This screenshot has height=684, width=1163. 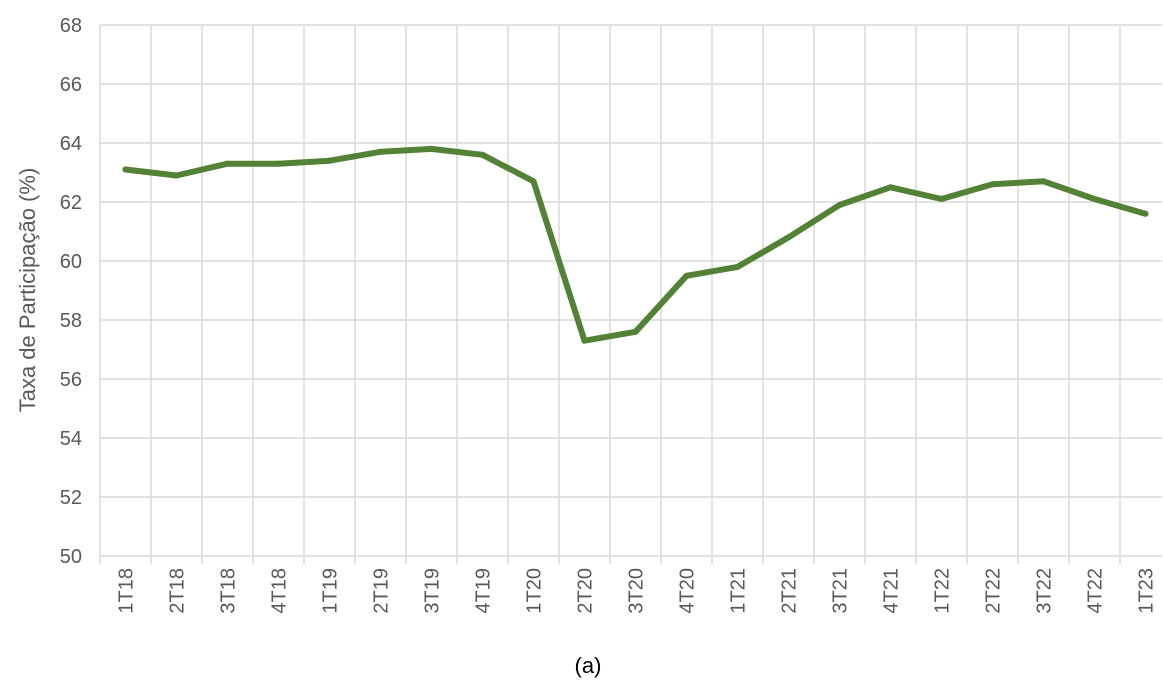 I want to click on y-tick-label: 58, so click(x=71, y=321).